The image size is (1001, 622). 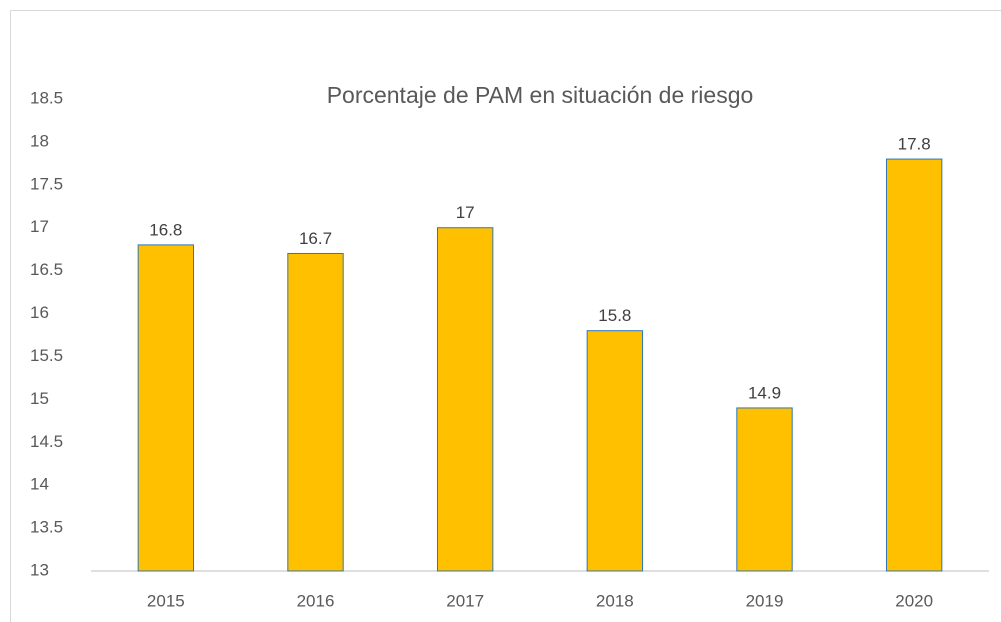 What do you see at coordinates (765, 600) in the screenshot?
I see `x-tick-label: 2019` at bounding box center [765, 600].